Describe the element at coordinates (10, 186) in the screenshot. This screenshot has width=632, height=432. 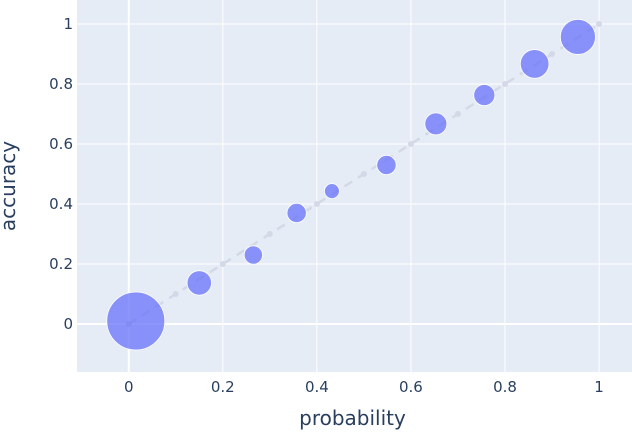
I see `y-axis-title: accuracy` at that location.